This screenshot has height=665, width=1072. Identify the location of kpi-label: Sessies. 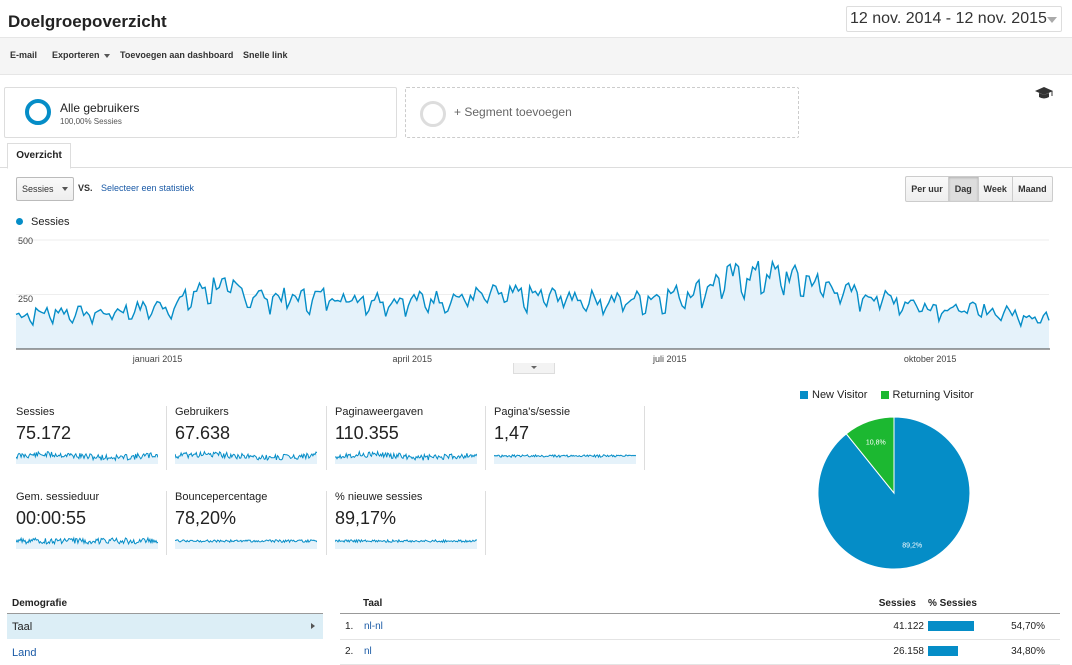
(35, 412).